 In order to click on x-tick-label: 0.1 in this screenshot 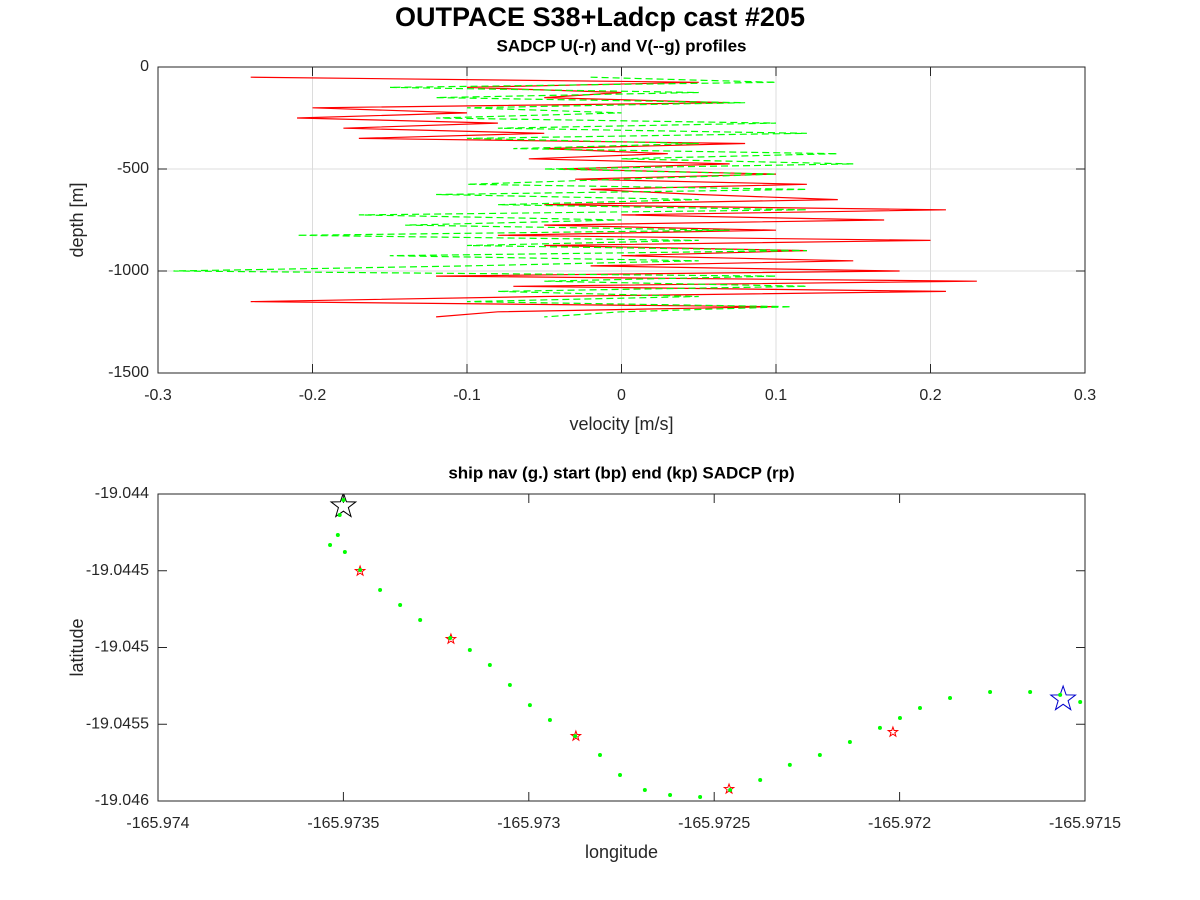, I will do `click(776, 395)`.